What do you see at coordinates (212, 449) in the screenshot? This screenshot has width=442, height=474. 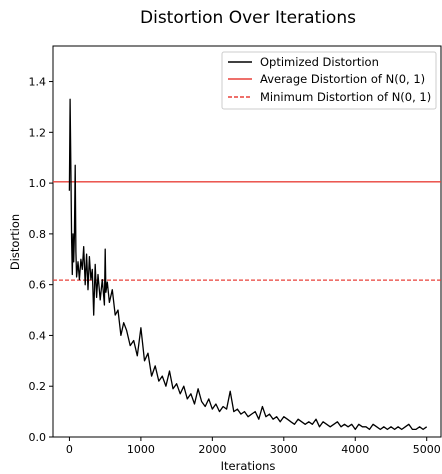 I see `x-tick-label: 2000` at bounding box center [212, 449].